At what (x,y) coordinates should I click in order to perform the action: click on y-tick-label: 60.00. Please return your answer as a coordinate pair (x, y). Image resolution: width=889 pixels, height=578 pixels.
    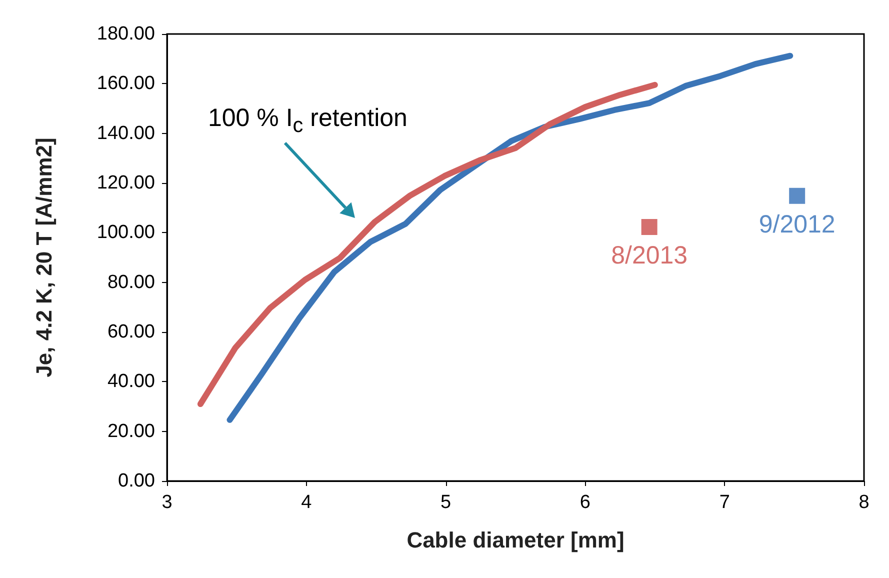
    Looking at the image, I should click on (131, 332).